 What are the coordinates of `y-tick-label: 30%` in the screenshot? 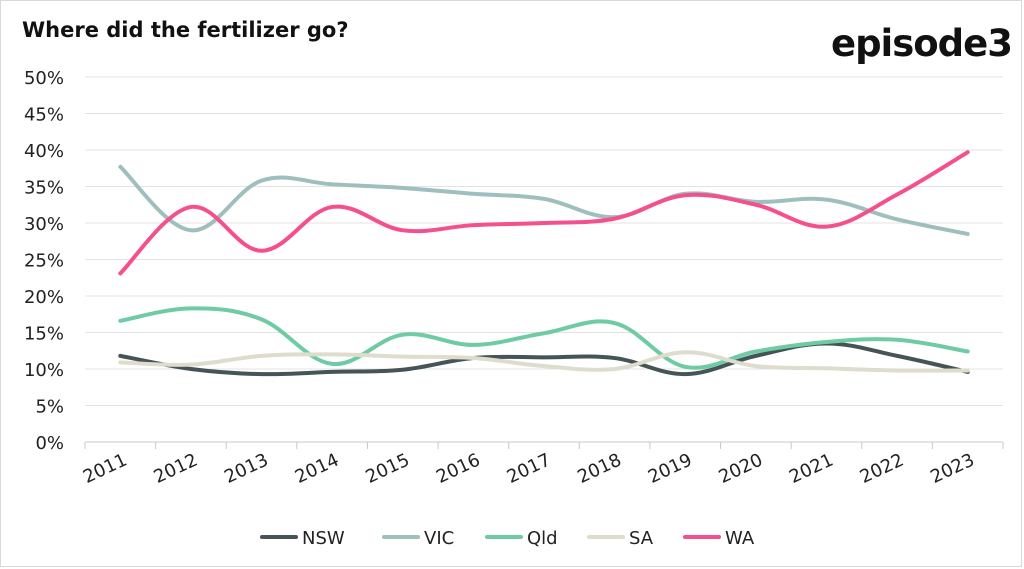 It's located at (44, 224).